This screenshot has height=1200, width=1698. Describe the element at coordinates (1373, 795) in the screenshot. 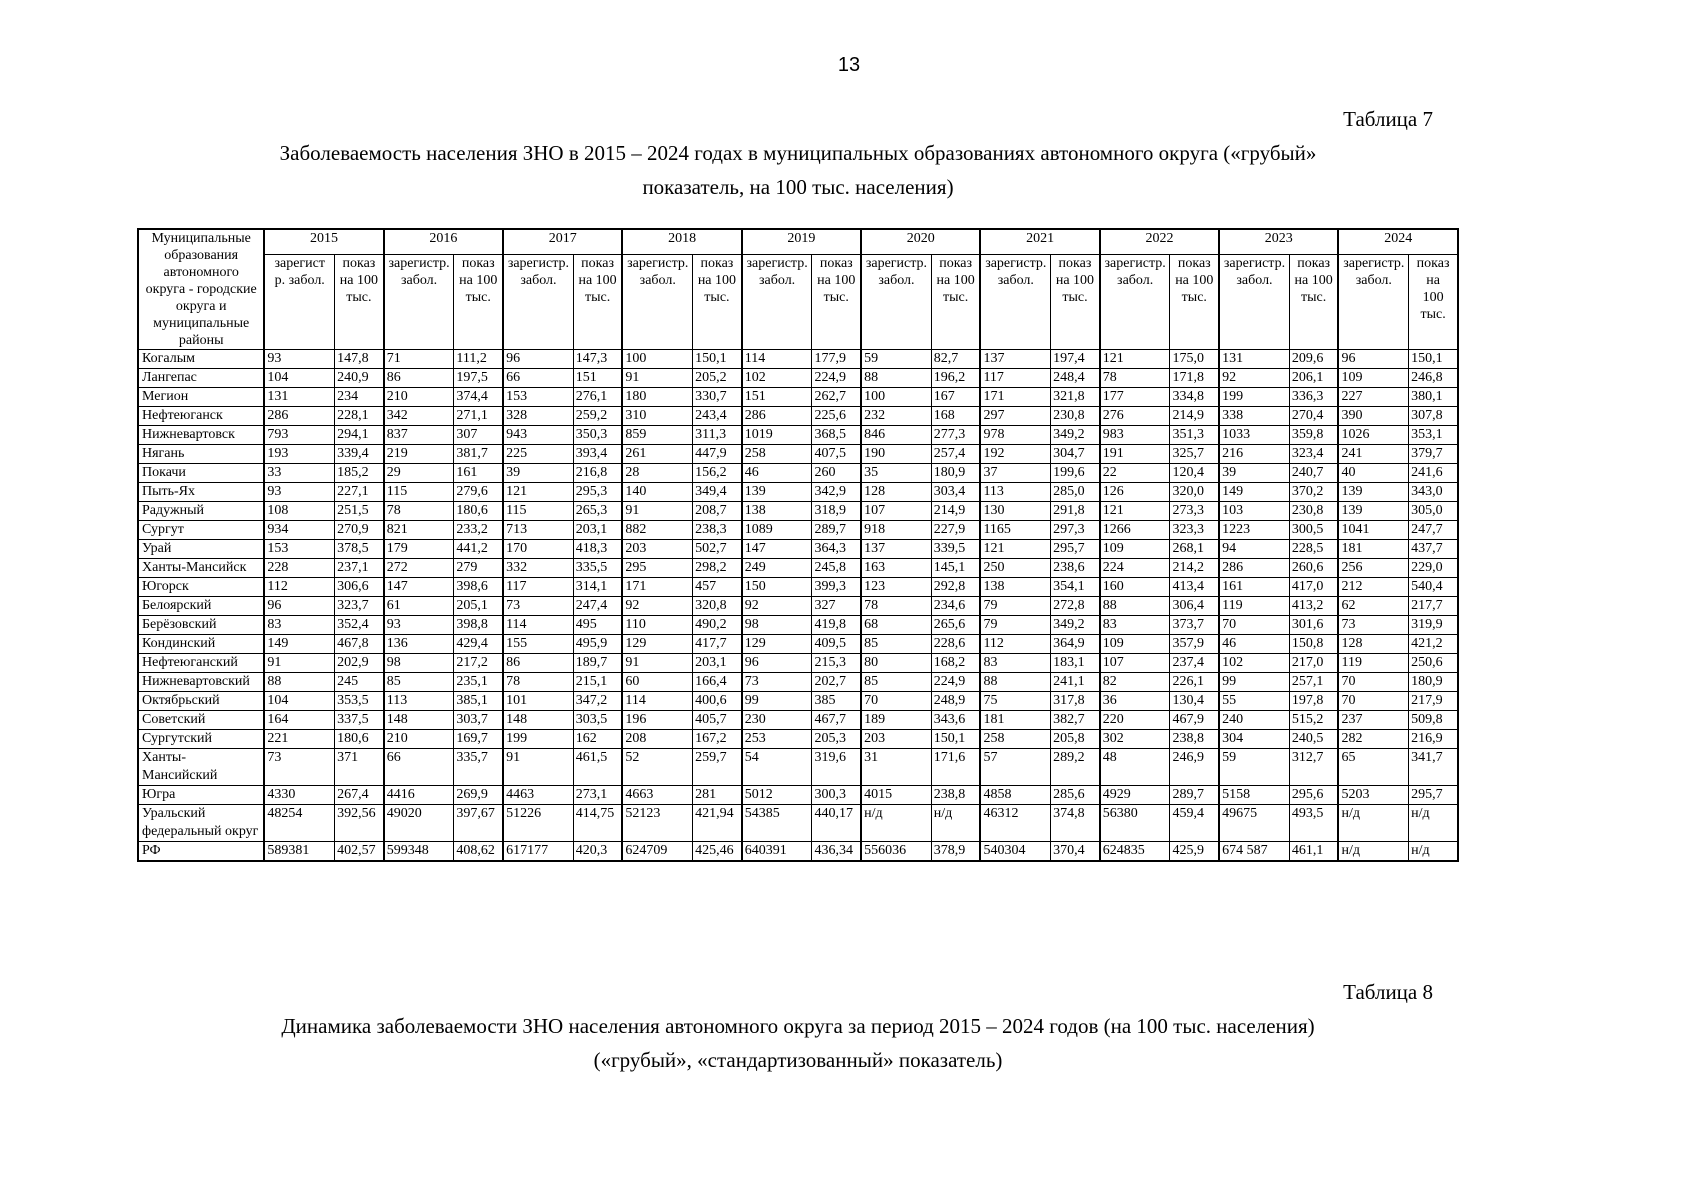

I see `cell-registered: 5203` at that location.